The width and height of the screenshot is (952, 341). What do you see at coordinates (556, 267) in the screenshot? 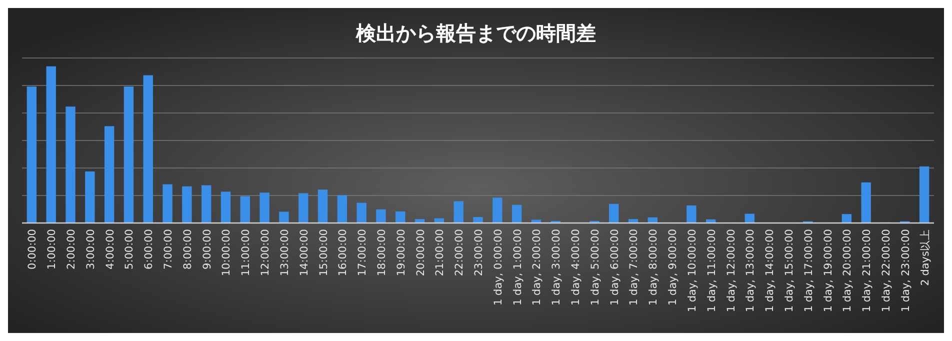
I see `x-tick-label: 1 day, 3:00:00` at bounding box center [556, 267].